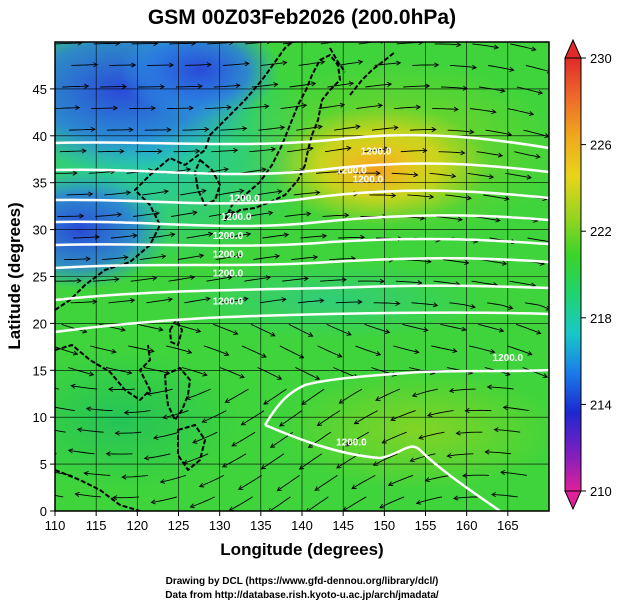 The height and width of the screenshot is (605, 619). What do you see at coordinates (40, 183) in the screenshot?
I see `y-tick-label: 35` at bounding box center [40, 183].